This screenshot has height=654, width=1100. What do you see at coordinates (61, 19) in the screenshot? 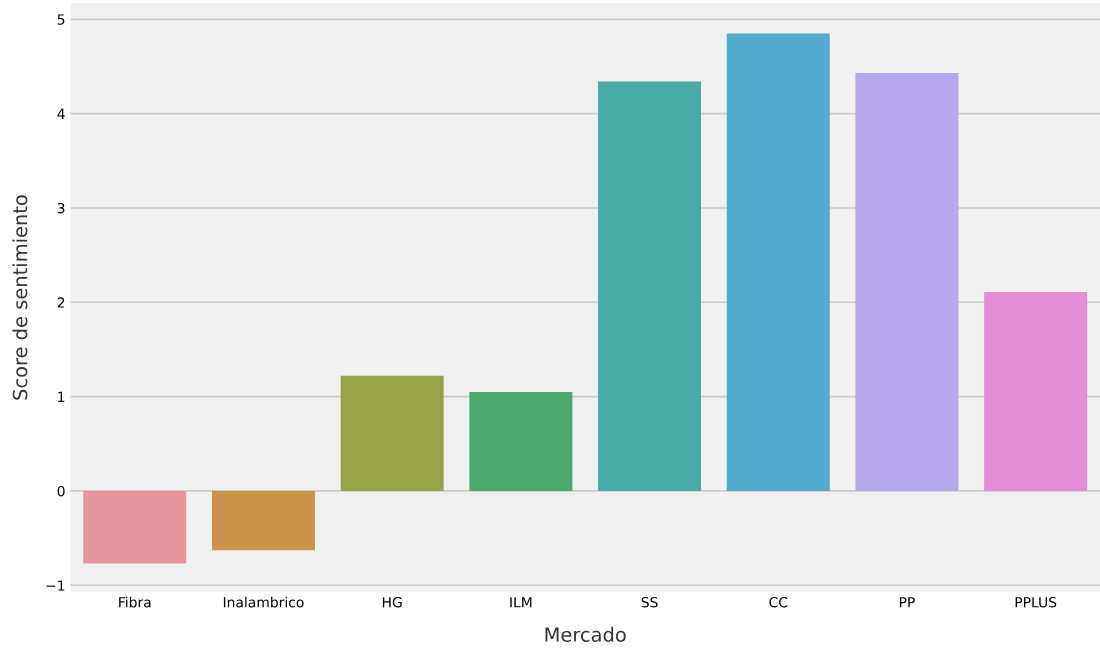
I see `y-tick-label: 5` at bounding box center [61, 19].